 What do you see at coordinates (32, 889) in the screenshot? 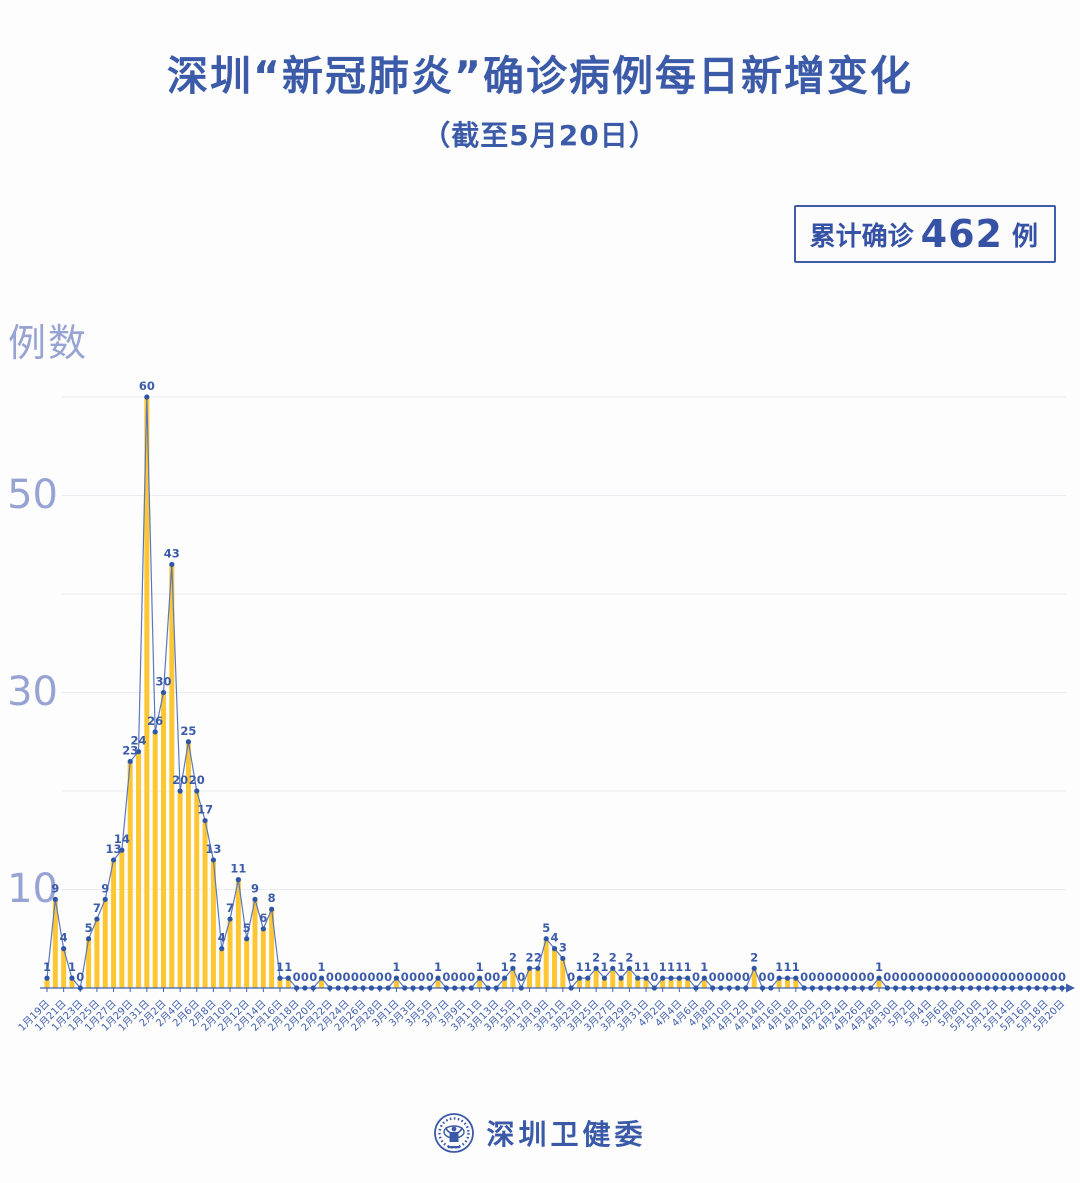
I see `y-tick-label-10: 10` at bounding box center [32, 889].